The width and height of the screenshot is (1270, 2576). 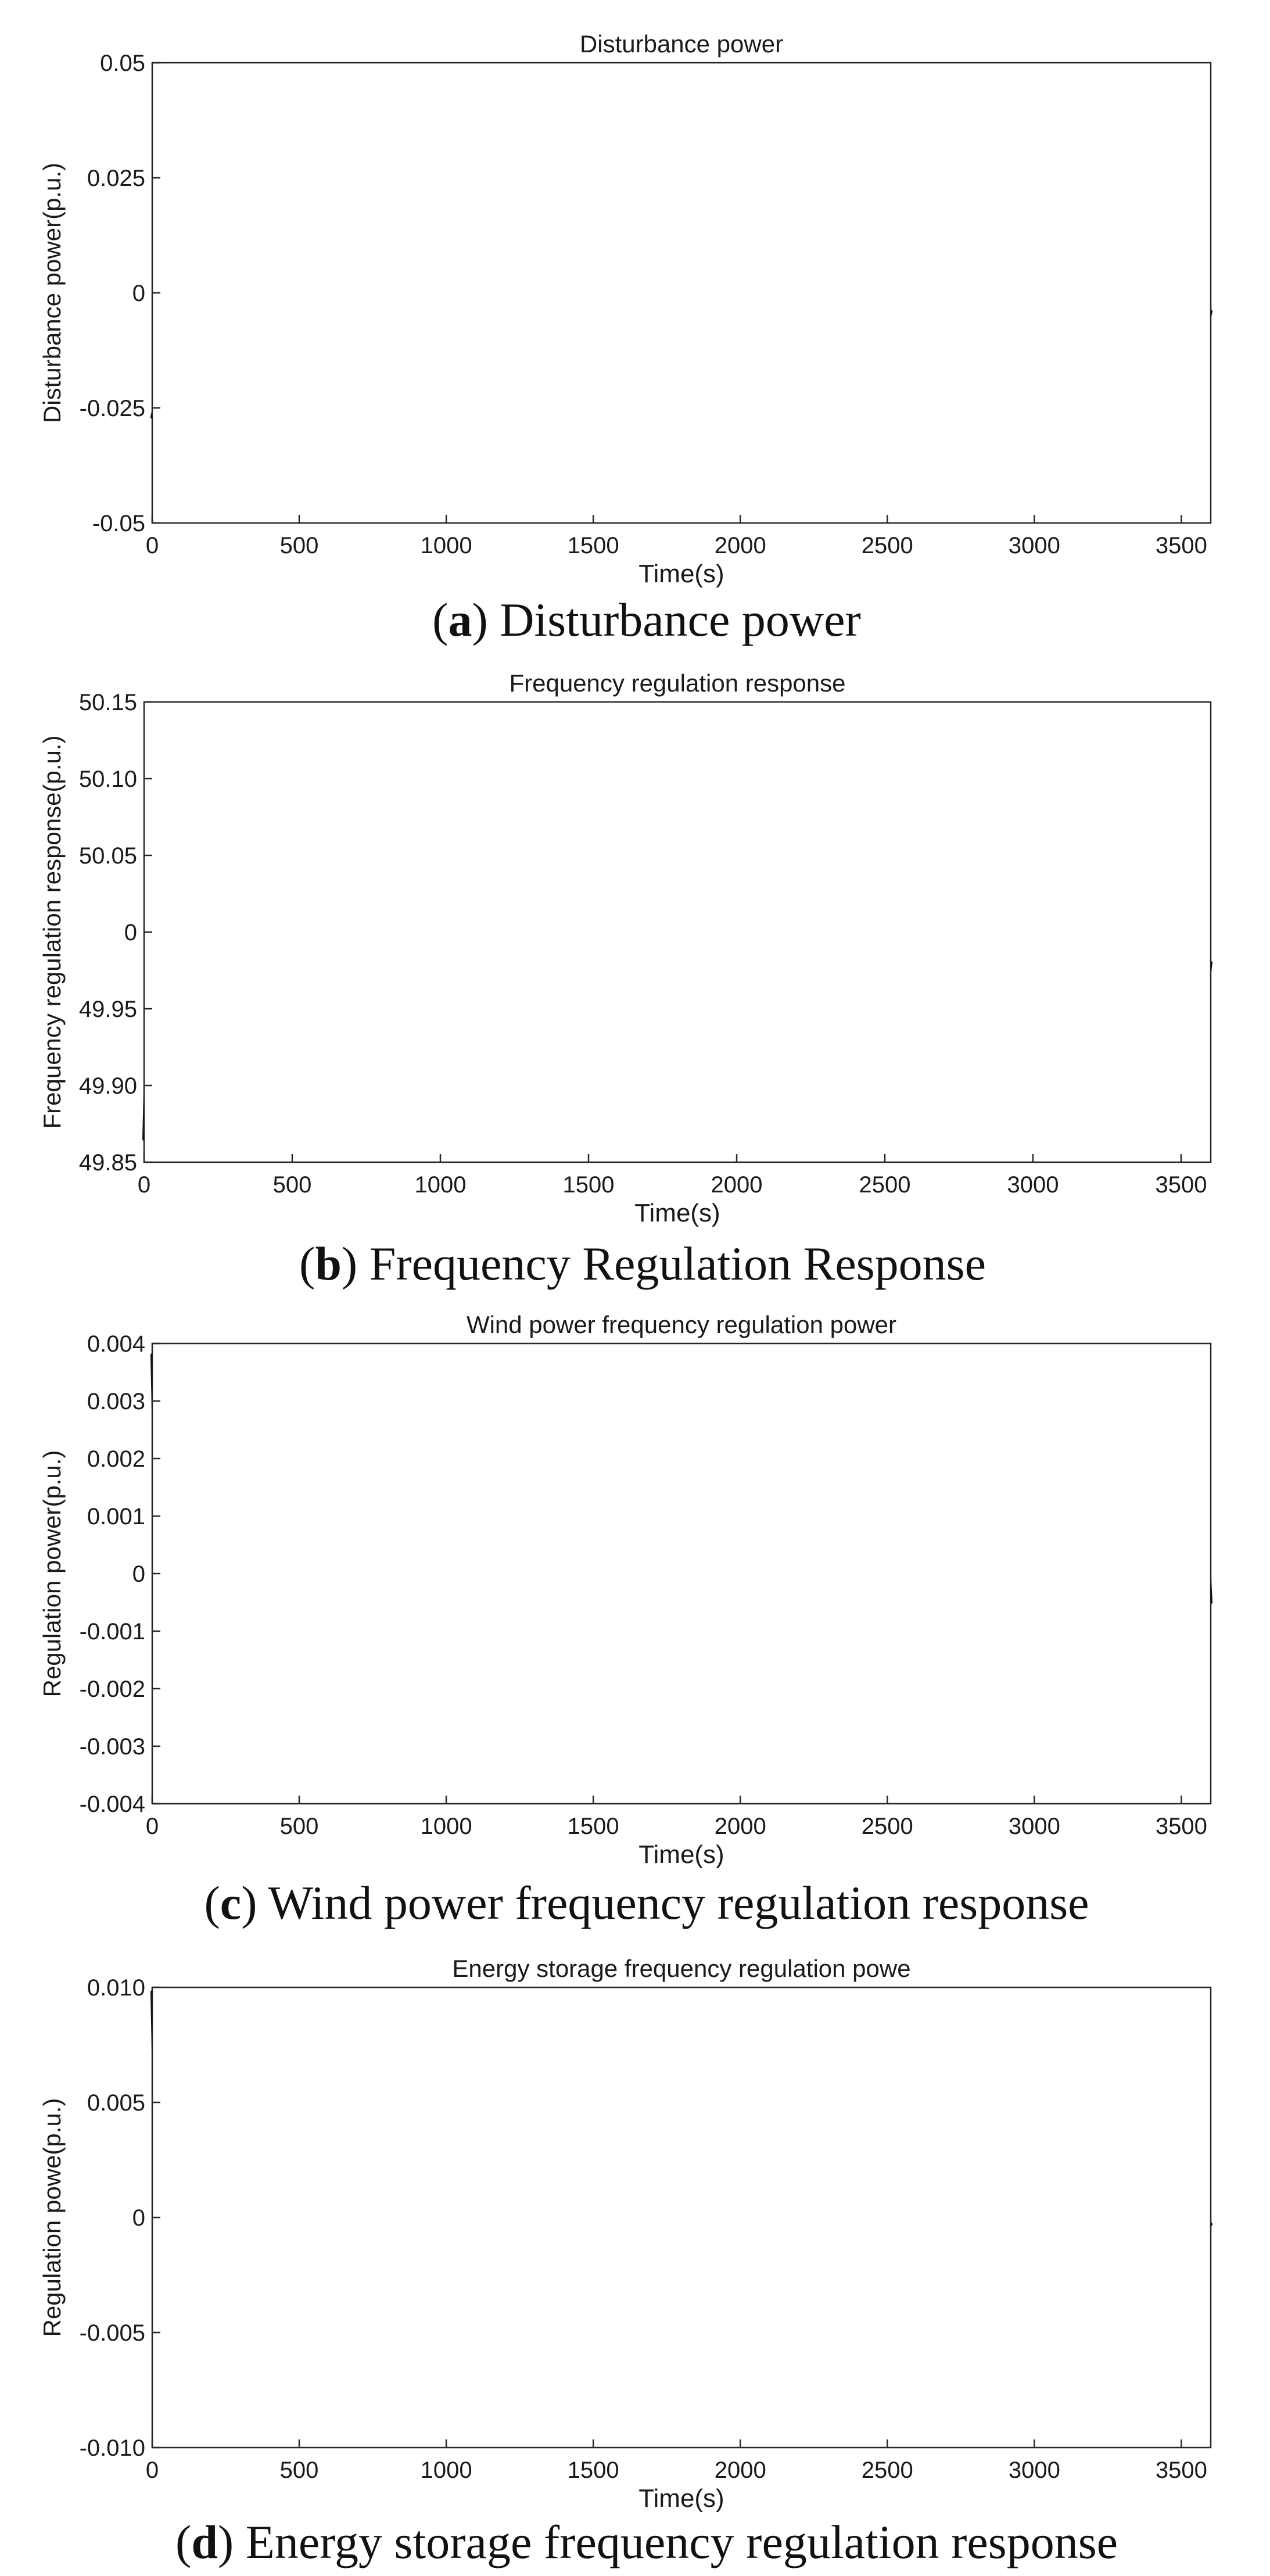 What do you see at coordinates (108, 1009) in the screenshot?
I see `y-tick-label: 49.95` at bounding box center [108, 1009].